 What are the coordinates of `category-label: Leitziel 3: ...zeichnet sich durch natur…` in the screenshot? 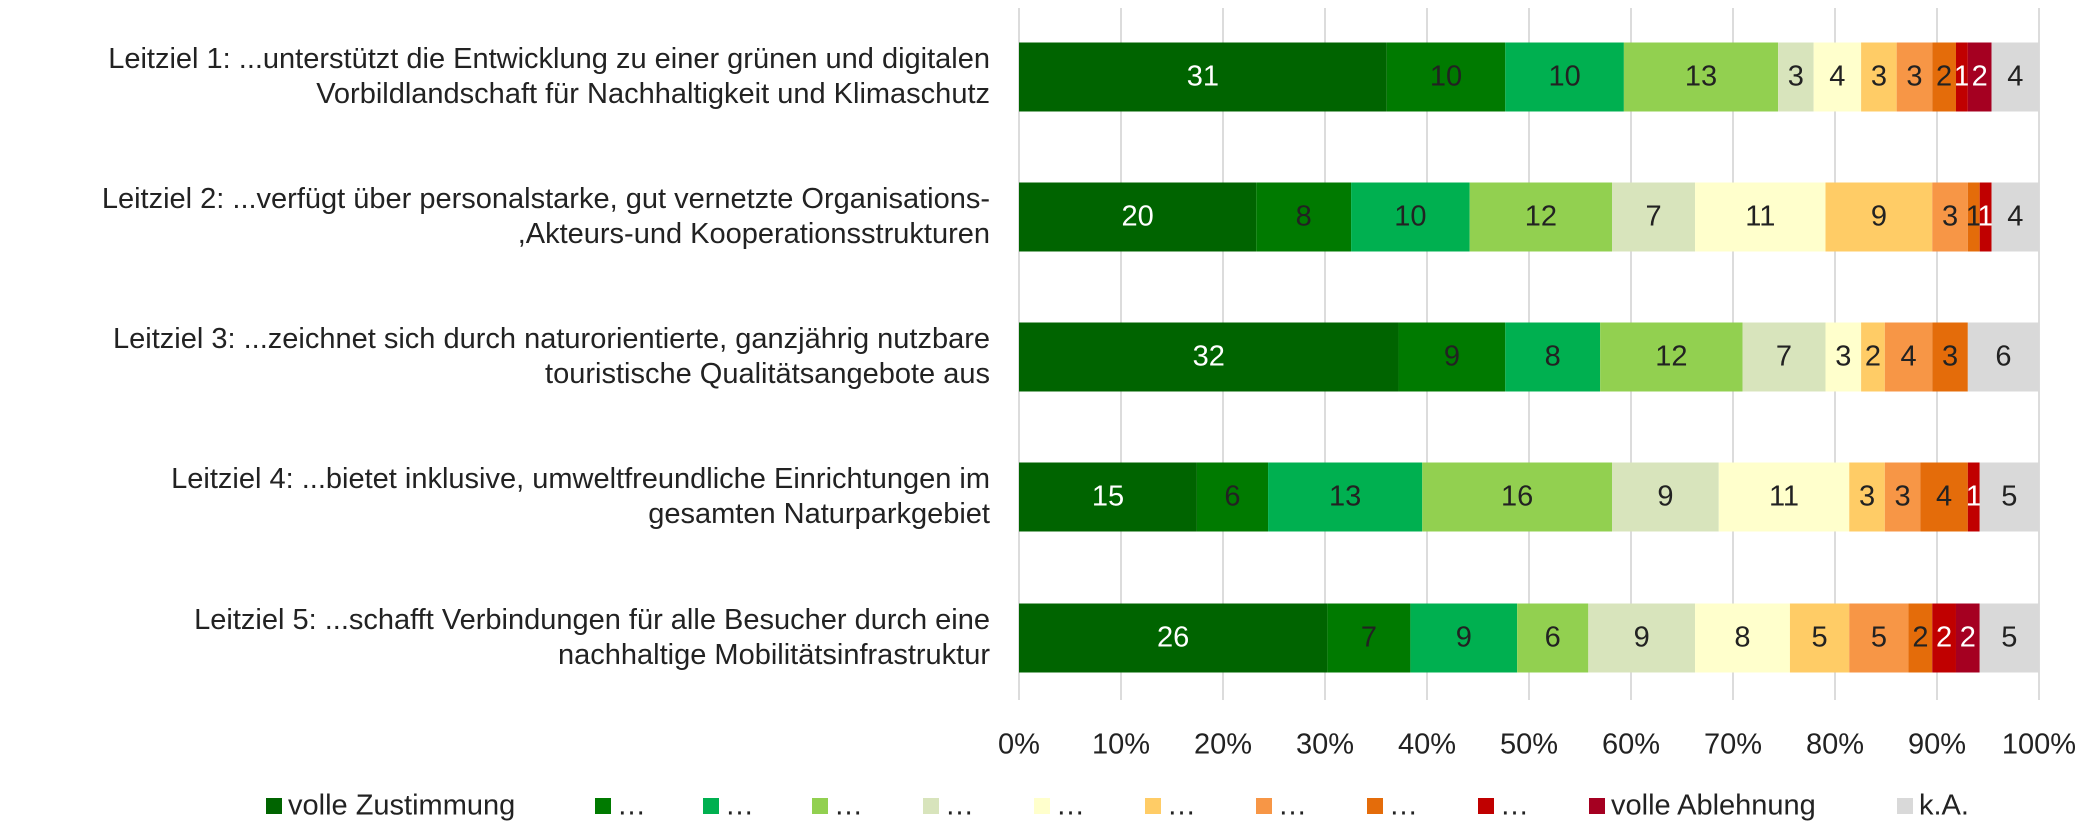 It's located at (551, 356).